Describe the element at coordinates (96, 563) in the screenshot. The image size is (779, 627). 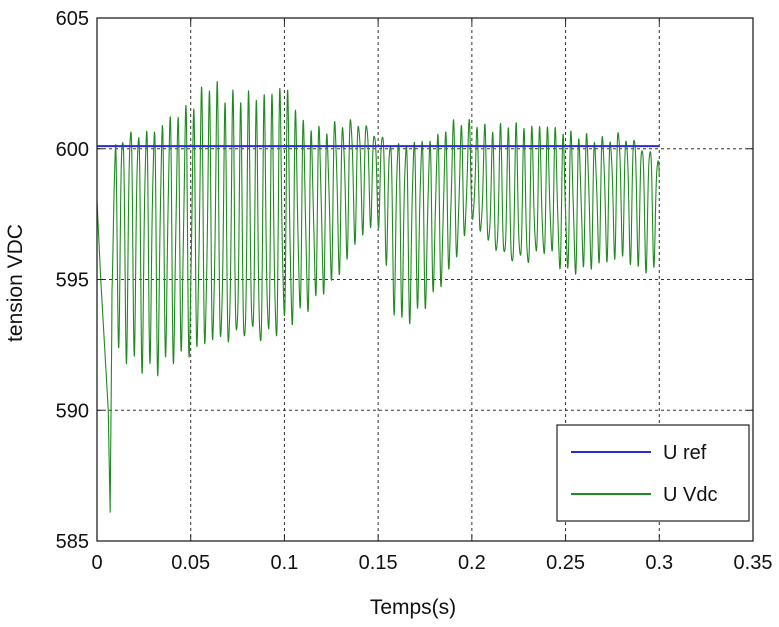
I see `x-tick-label: 0` at that location.